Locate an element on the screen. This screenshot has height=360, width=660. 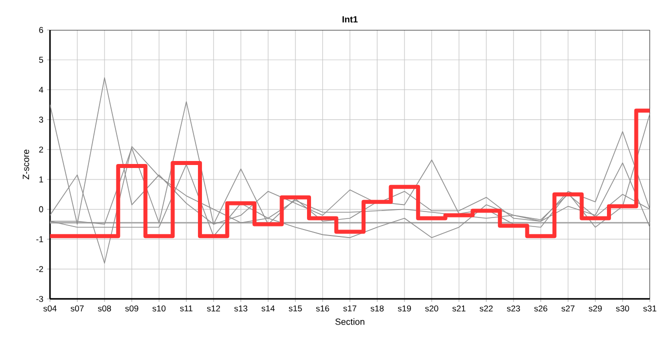
y-tick-label: 6 is located at coordinates (41, 30).